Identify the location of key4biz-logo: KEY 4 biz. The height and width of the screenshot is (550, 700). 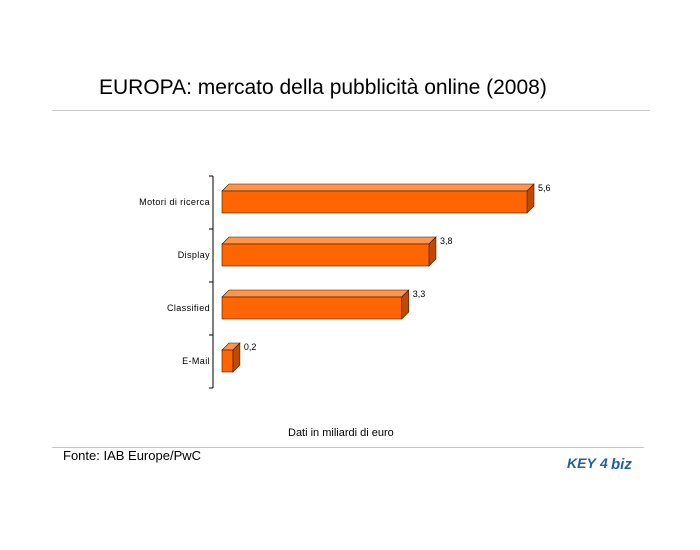
(599, 464).